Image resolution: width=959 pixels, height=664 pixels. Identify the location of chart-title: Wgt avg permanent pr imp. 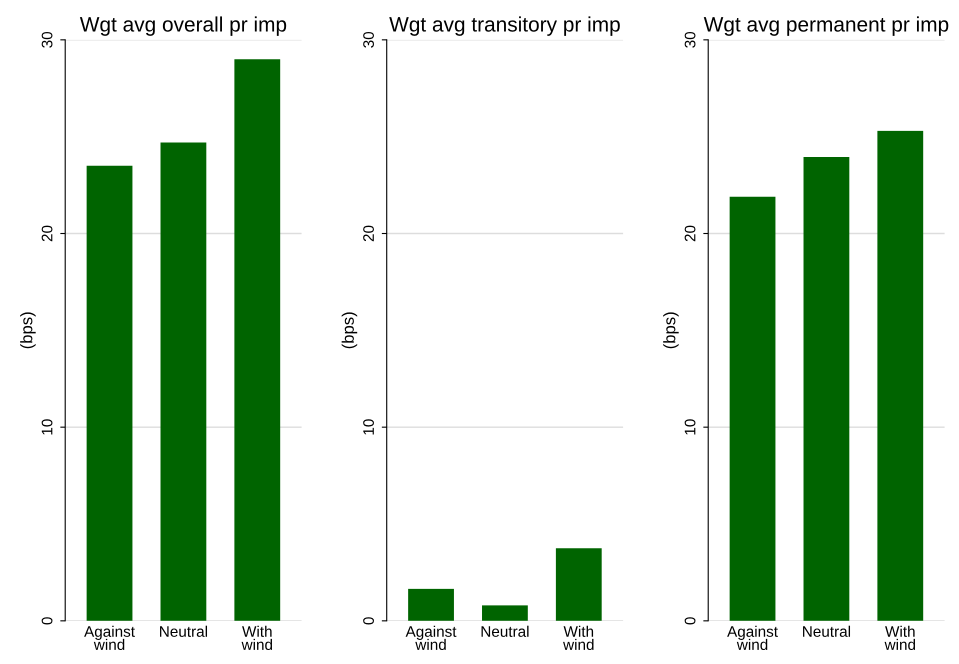
(826, 26).